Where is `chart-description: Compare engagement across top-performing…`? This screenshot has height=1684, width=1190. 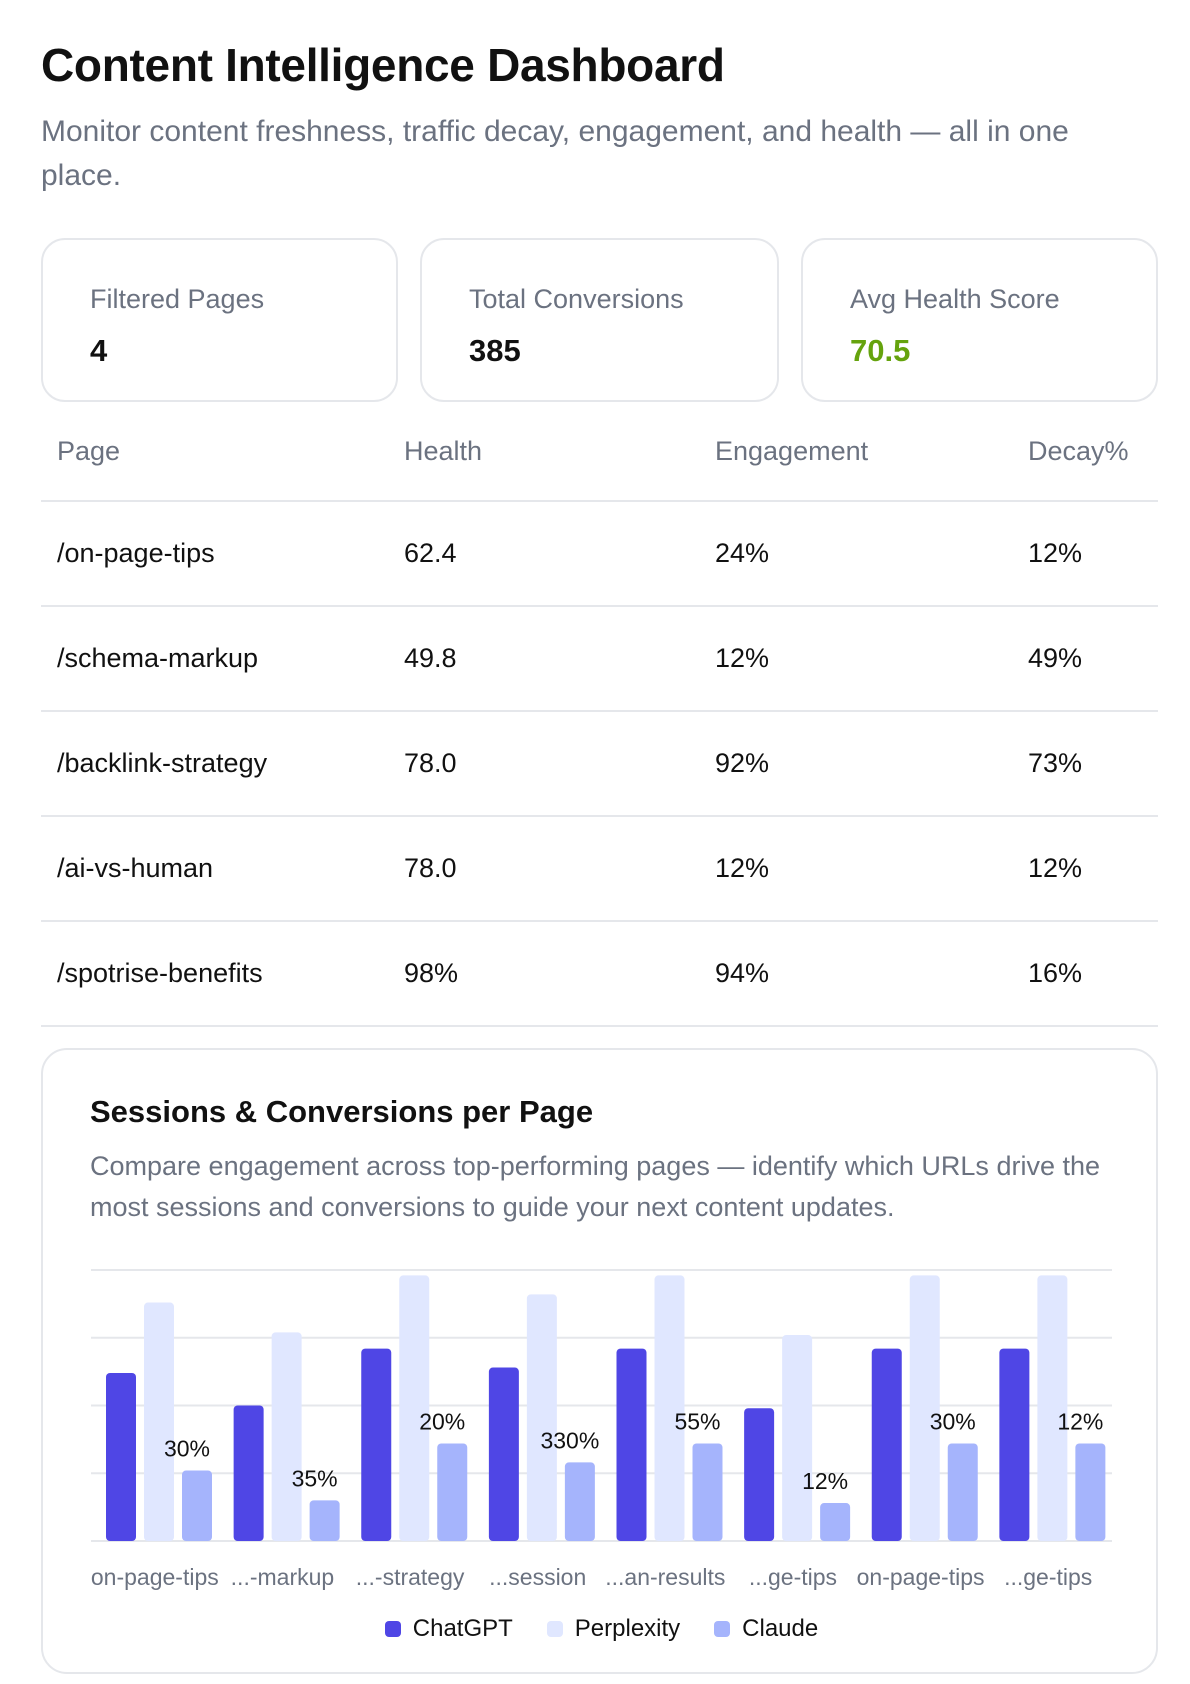 chart-description: Compare engagement across top-performing… is located at coordinates (595, 1186).